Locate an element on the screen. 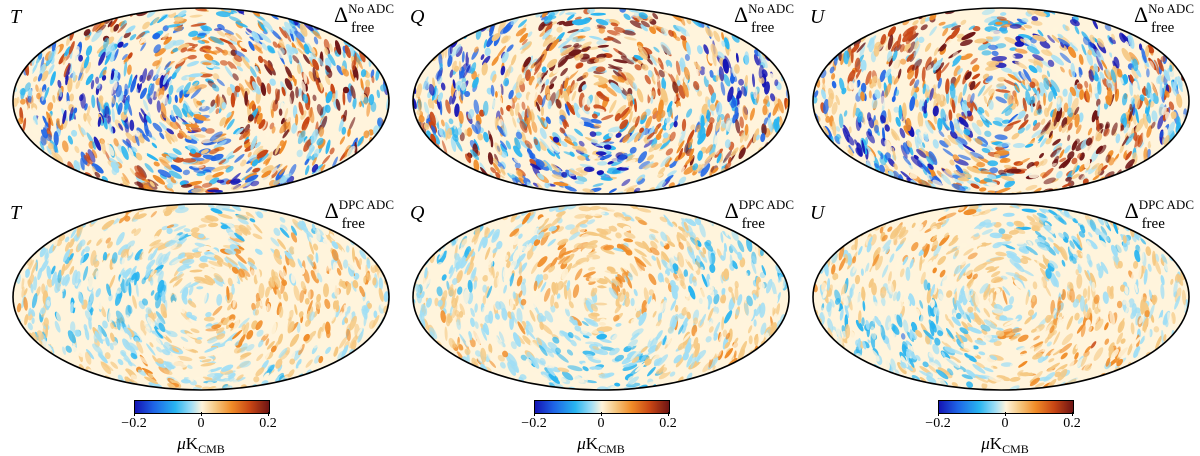 This screenshot has width=1200, height=456. mollweide-map-u-no-adc is located at coordinates (1001, 100).